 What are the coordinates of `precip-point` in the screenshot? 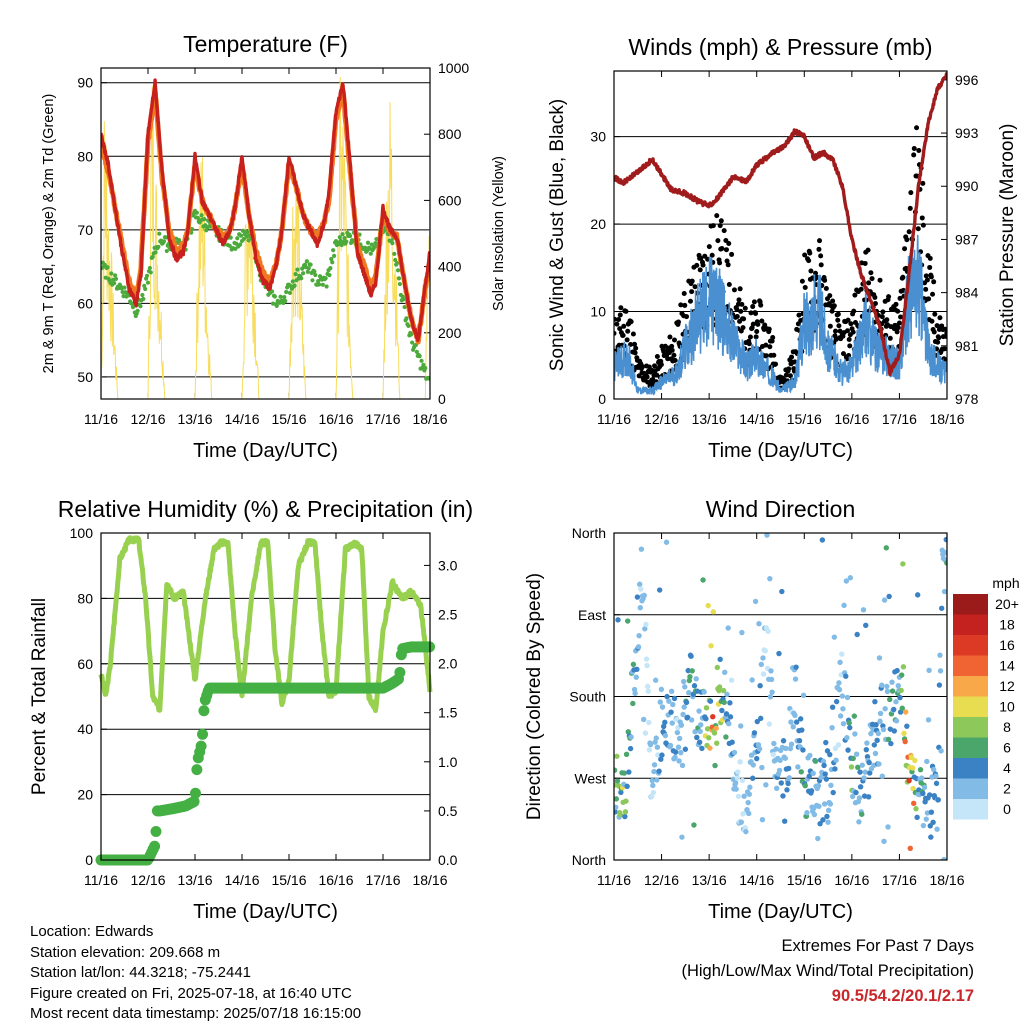 It's located at (194, 802).